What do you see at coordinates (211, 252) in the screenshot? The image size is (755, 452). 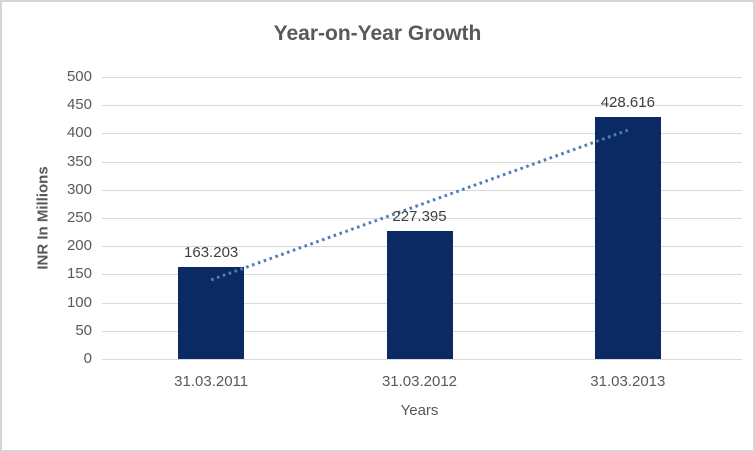 I see `data-label: 163.203` at bounding box center [211, 252].